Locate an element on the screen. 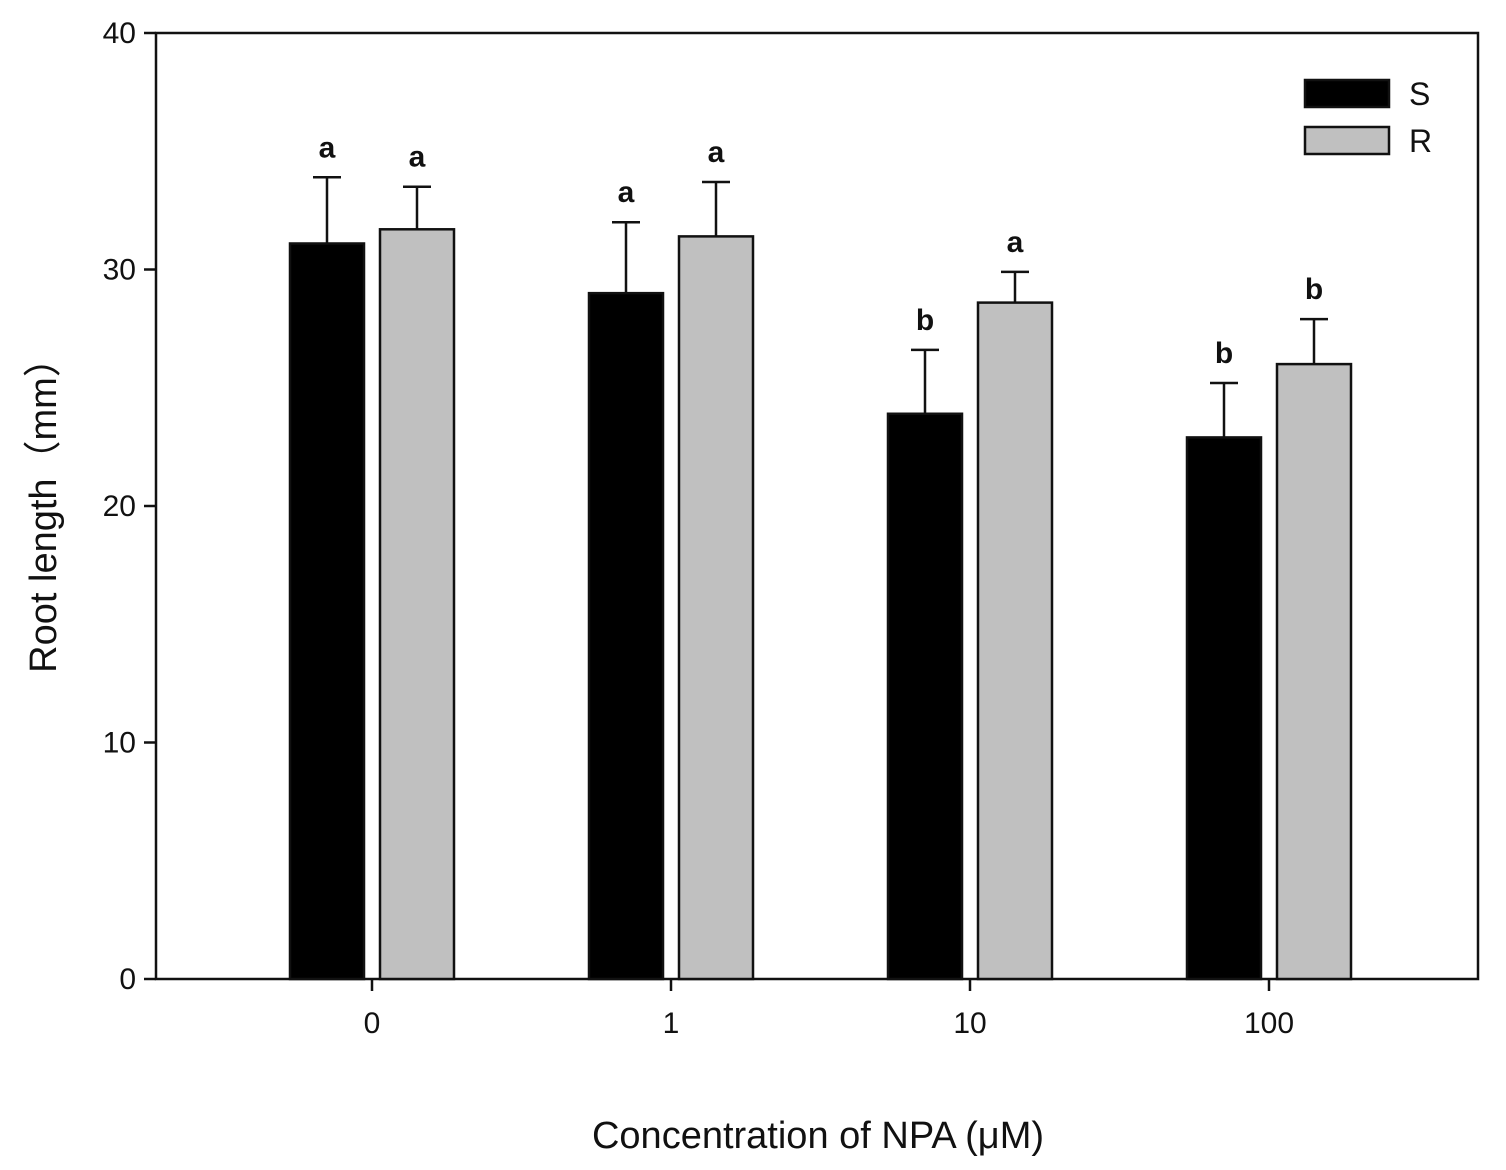 This screenshot has width=1506, height=1170. y-tick-label: 10 is located at coordinates (119, 743).